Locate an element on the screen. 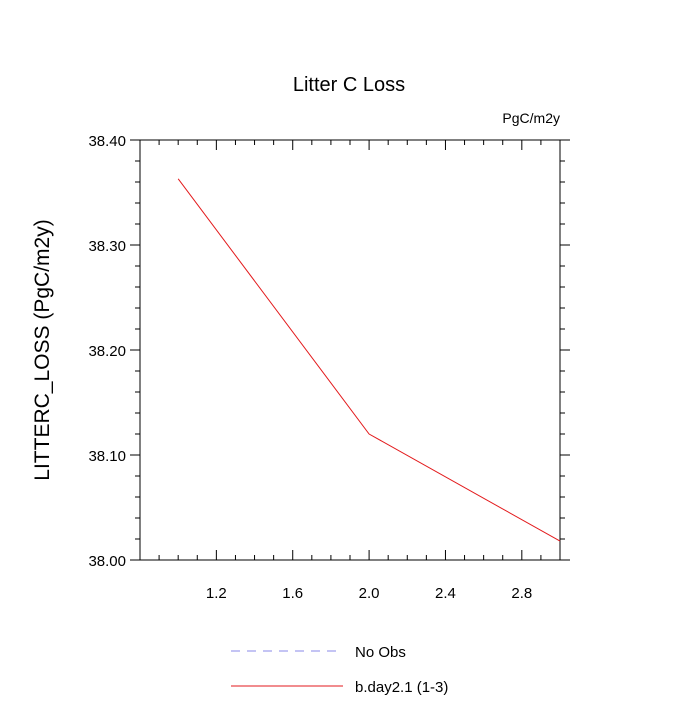 Image resolution: width=700 pixels, height=705 pixels. x-tick-label: 2.0 is located at coordinates (369, 593).